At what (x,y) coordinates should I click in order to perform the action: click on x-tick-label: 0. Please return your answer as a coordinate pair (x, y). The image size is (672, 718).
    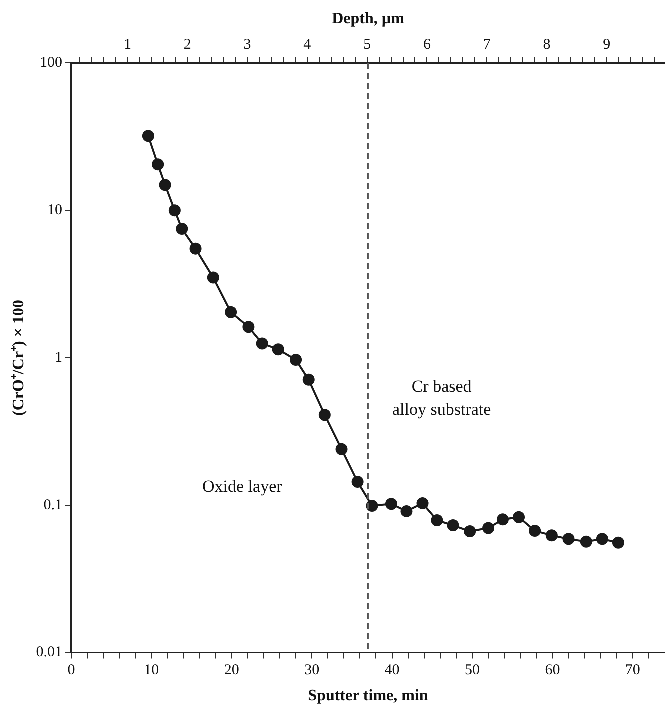
    Looking at the image, I should click on (72, 670).